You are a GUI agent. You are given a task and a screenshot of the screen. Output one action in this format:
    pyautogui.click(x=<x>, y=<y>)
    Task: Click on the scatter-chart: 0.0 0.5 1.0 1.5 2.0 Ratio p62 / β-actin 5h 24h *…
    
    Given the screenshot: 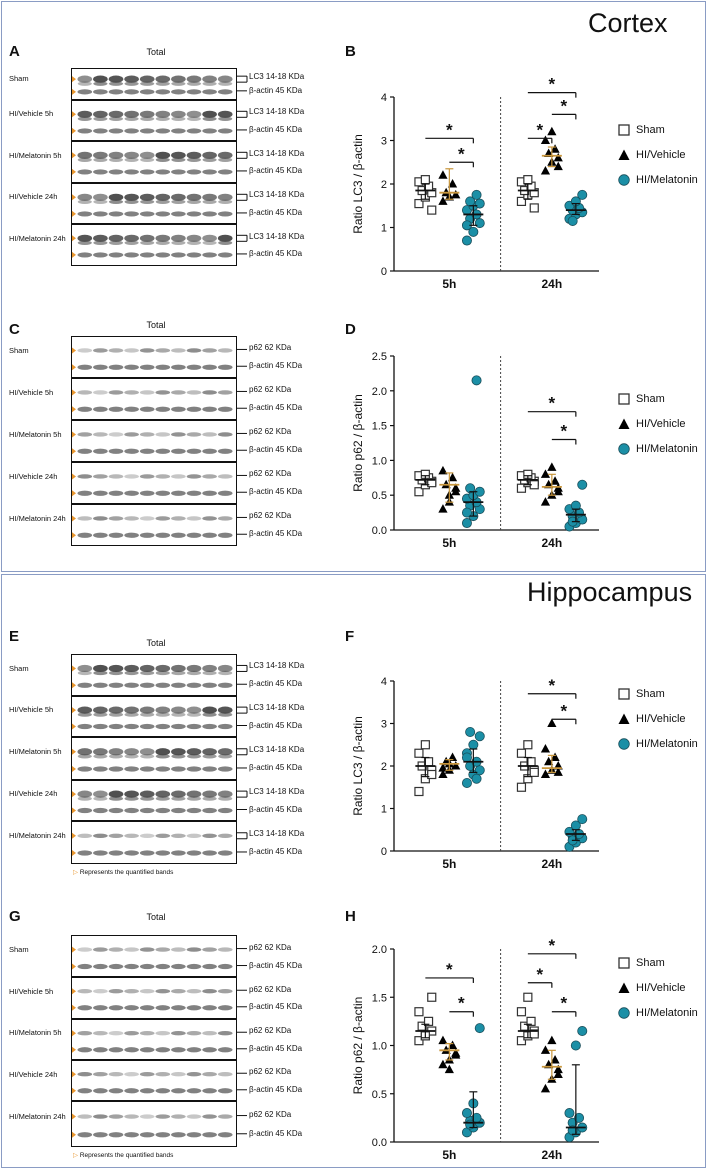 What is the action you would take?
    pyautogui.click(x=475, y=1049)
    